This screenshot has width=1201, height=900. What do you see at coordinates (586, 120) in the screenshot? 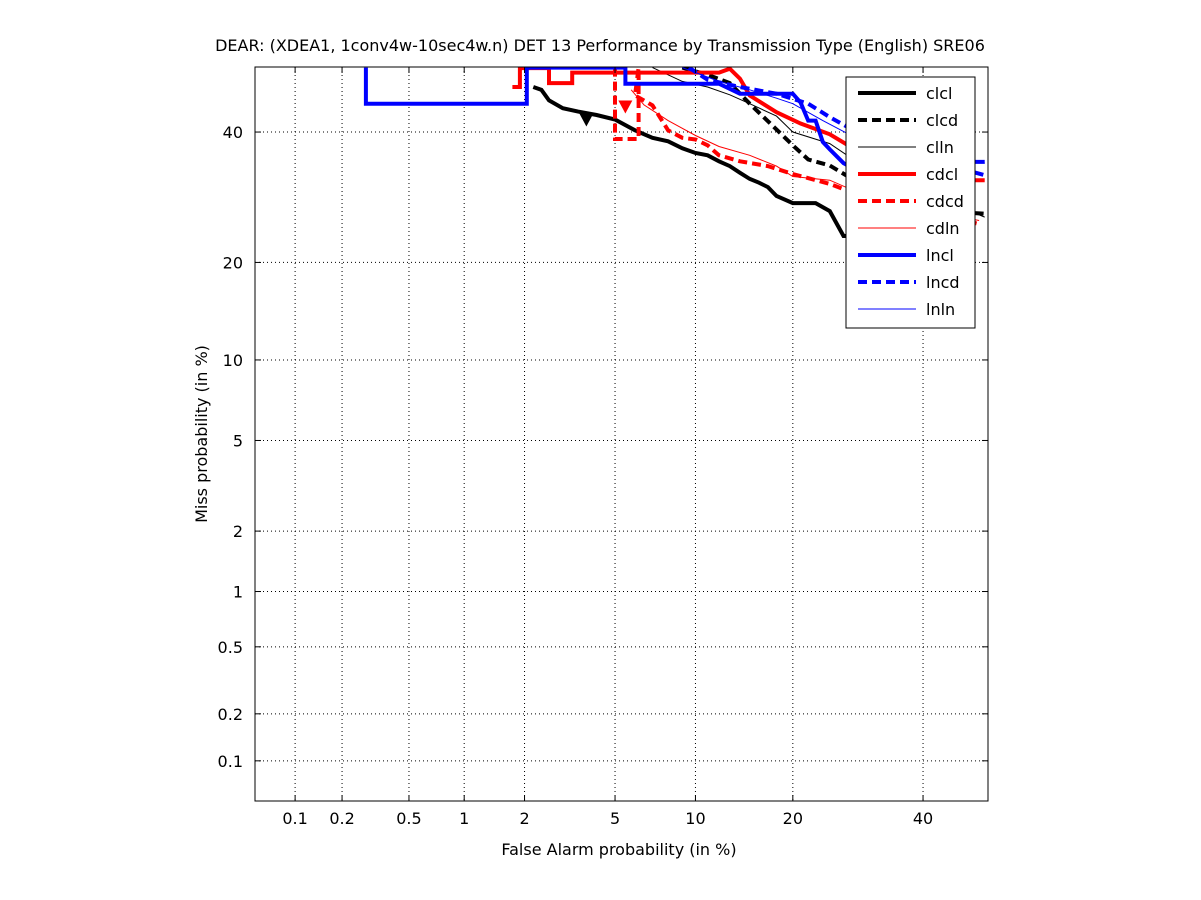
I see `min-dcf-marker-clcl` at bounding box center [586, 120].